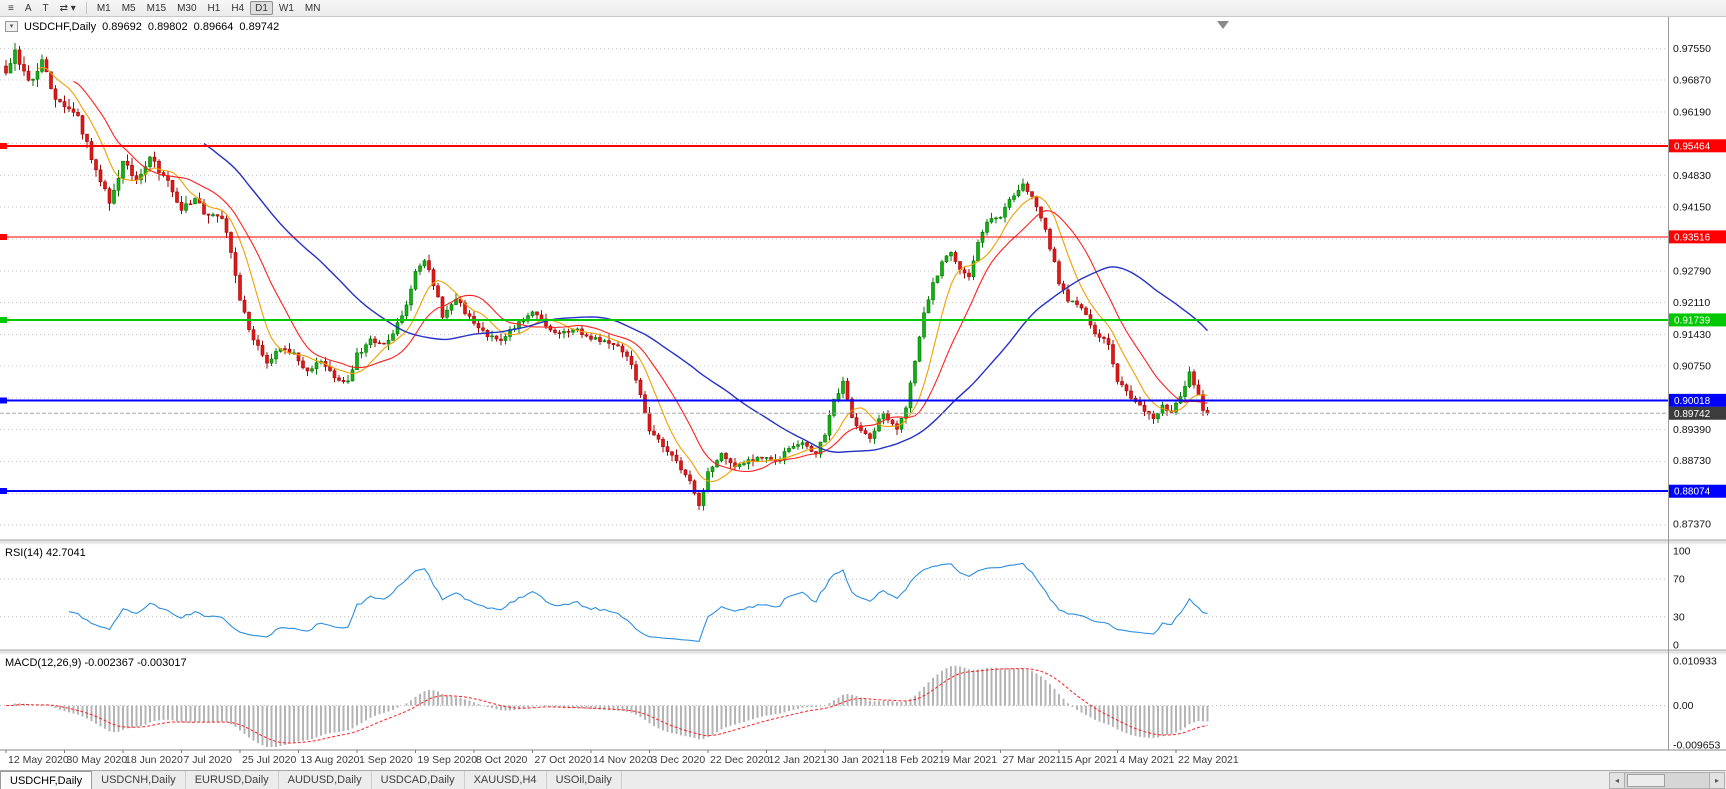  I want to click on rsi-indicator-label: RSI(14) 42.7041, so click(45, 553).